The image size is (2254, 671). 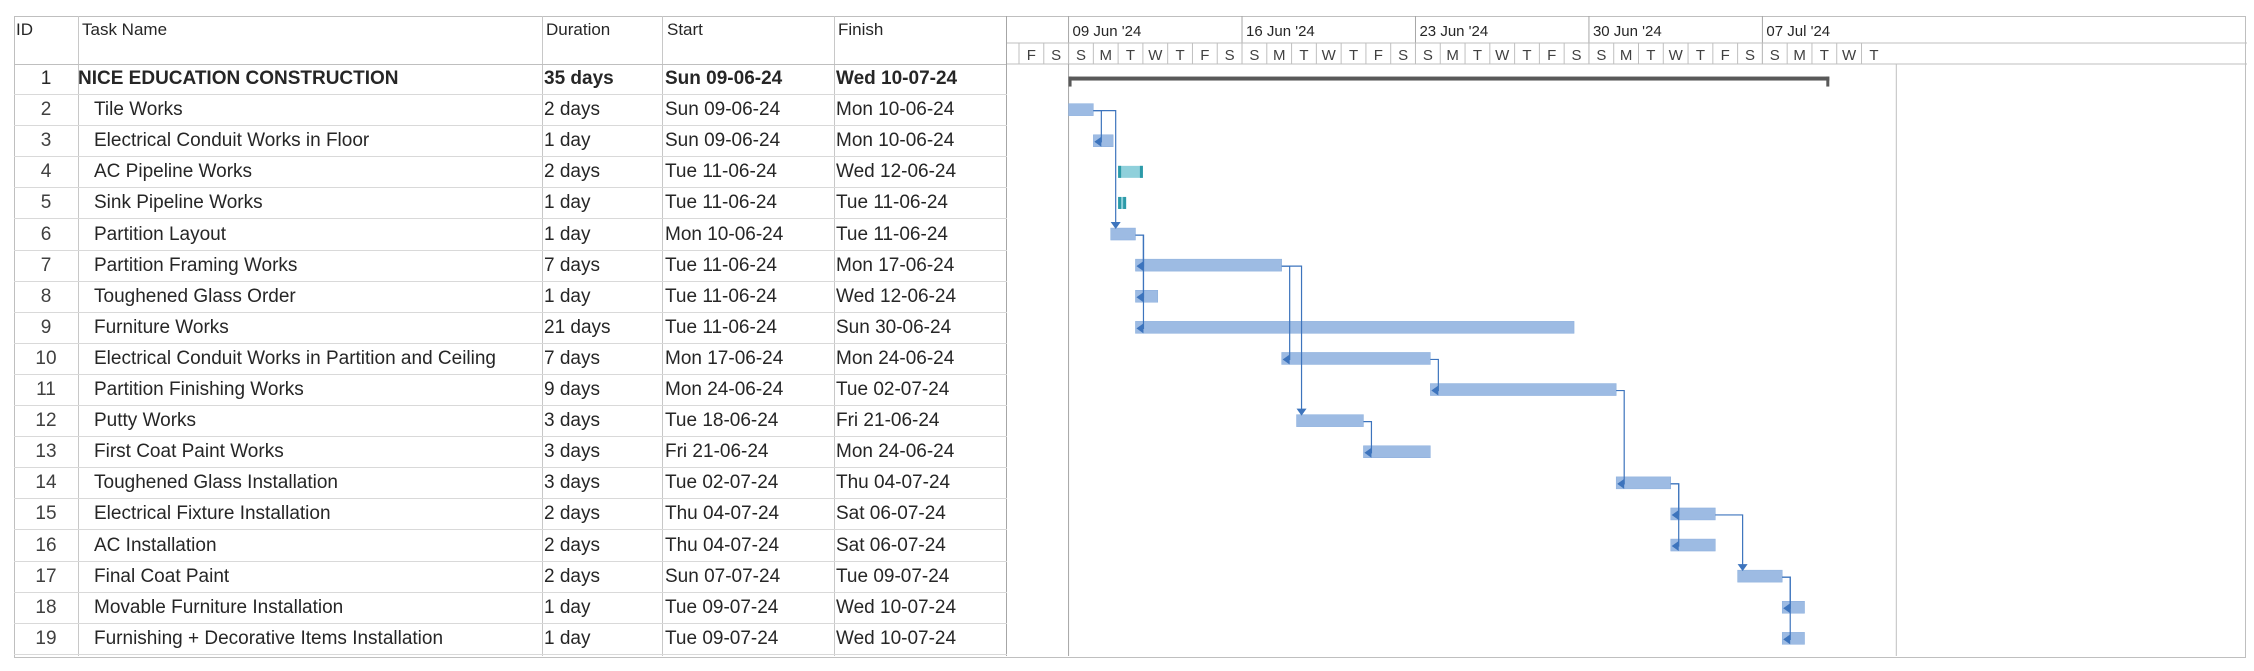 What do you see at coordinates (219, 607) in the screenshot?
I see `task-name: Movable Furniture Installation` at bounding box center [219, 607].